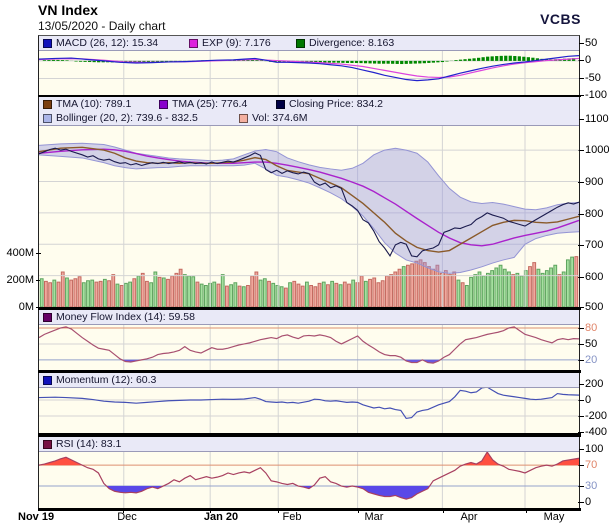 Image resolution: width=609 pixels, height=529 pixels. Describe the element at coordinates (596, 416) in the screenshot. I see `y-tick-label: -200` at that location.